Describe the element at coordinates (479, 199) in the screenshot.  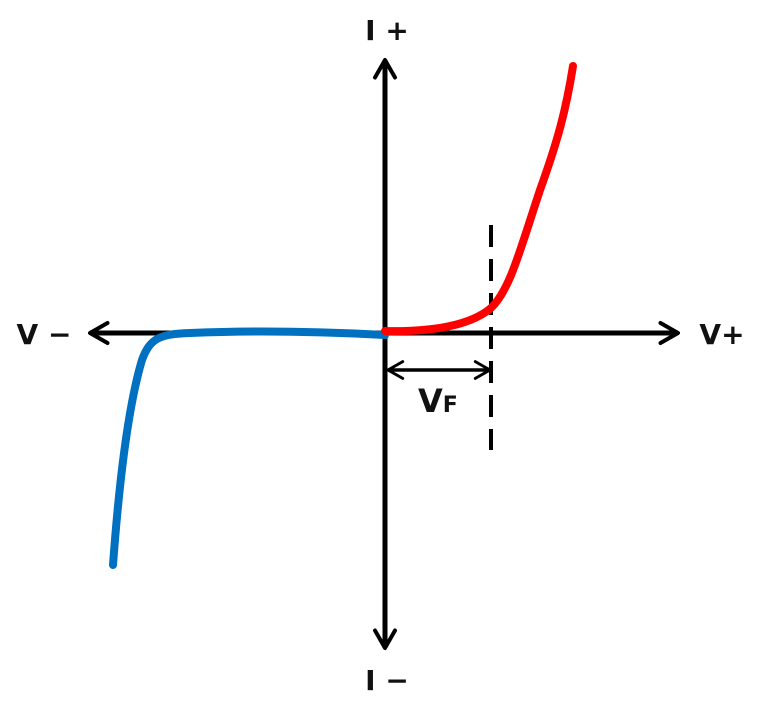
I see `forward-bias-curve` at that location.